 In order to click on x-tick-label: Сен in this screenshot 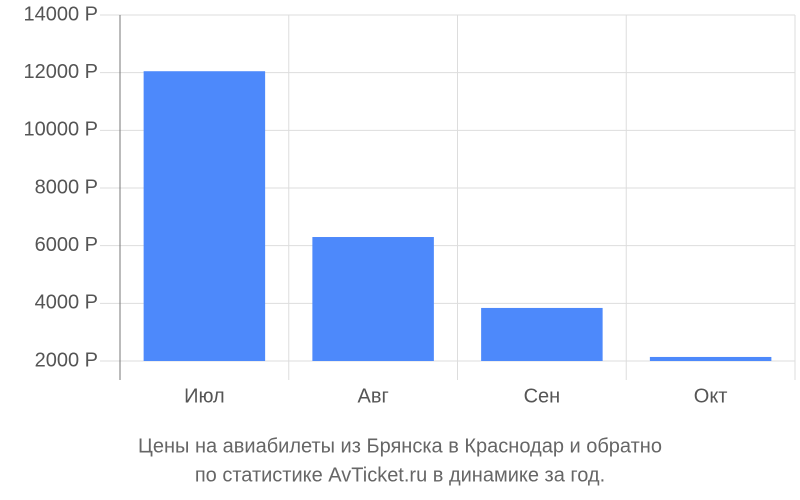, I will do `click(542, 396)`.